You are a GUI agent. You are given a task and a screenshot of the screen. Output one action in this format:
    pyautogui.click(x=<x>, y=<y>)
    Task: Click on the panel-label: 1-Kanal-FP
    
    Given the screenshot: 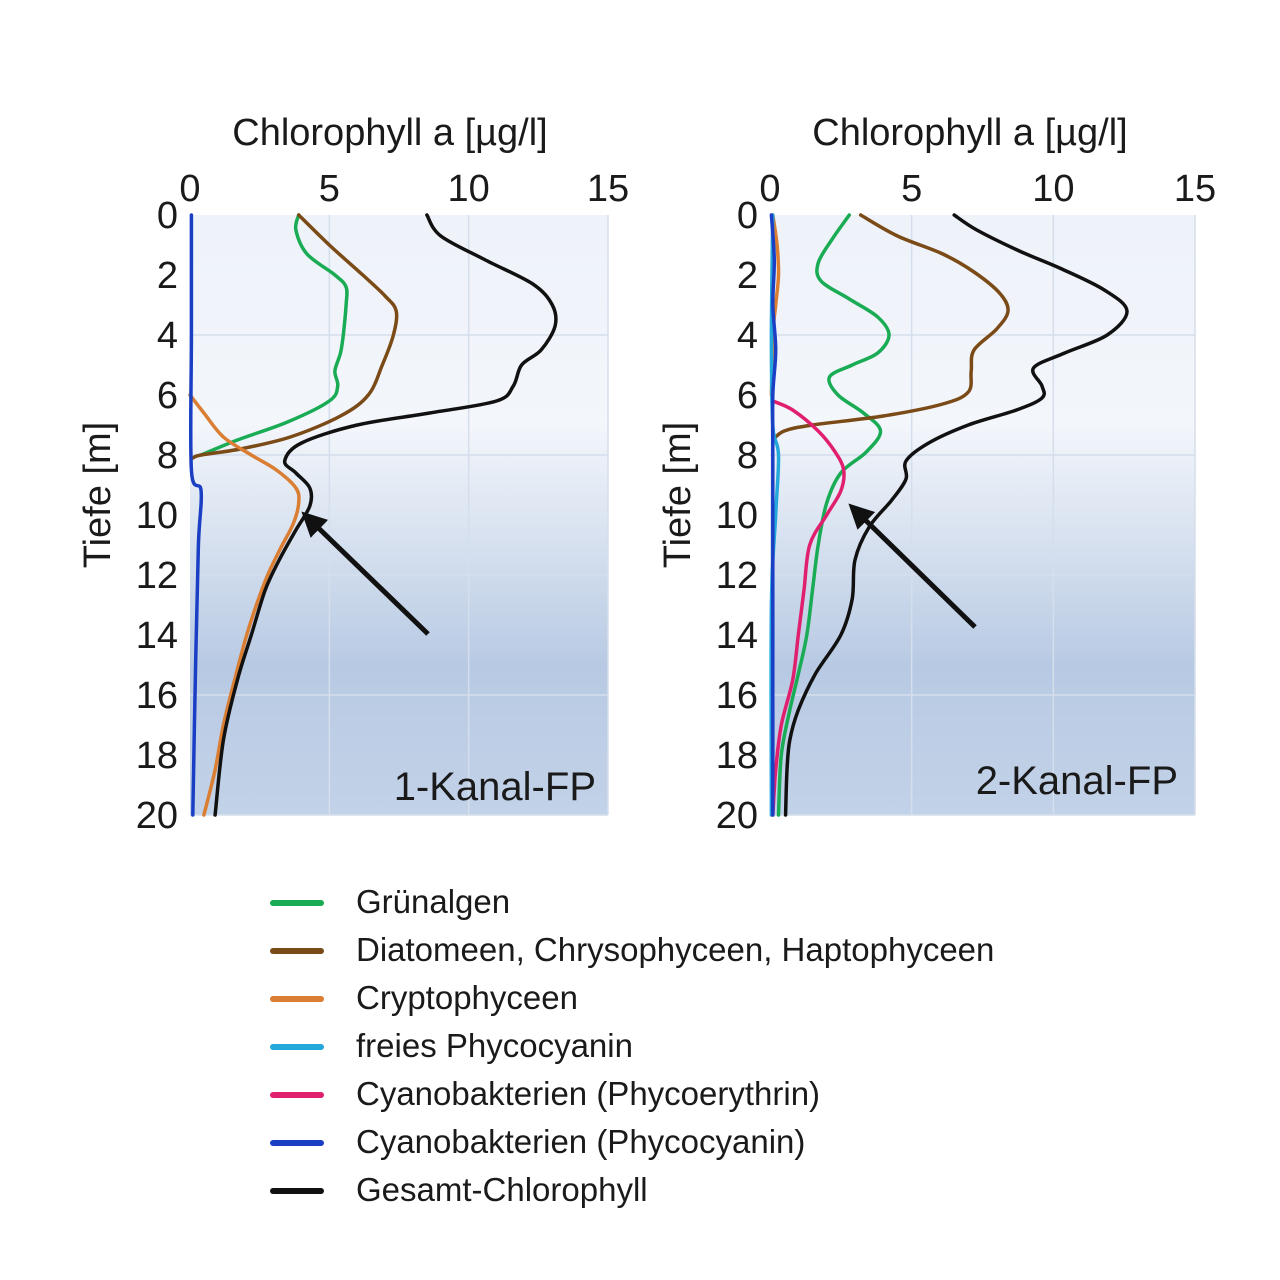 What is the action you would take?
    pyautogui.click(x=495, y=787)
    